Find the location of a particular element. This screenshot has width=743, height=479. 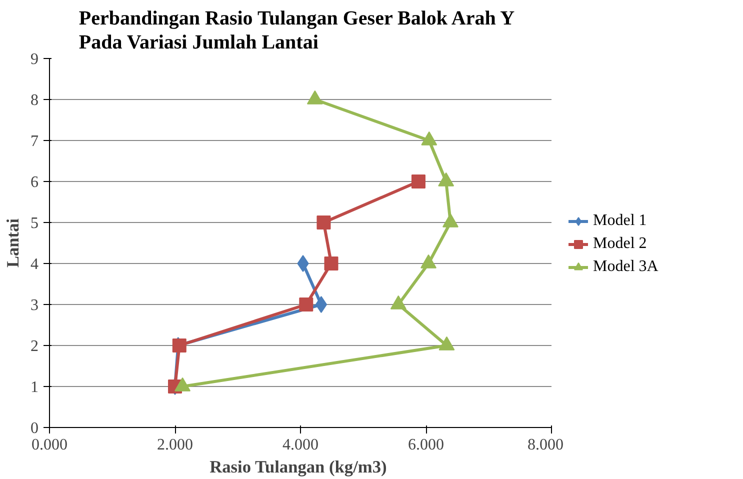

y-tick-label: 6 is located at coordinates (34, 182).